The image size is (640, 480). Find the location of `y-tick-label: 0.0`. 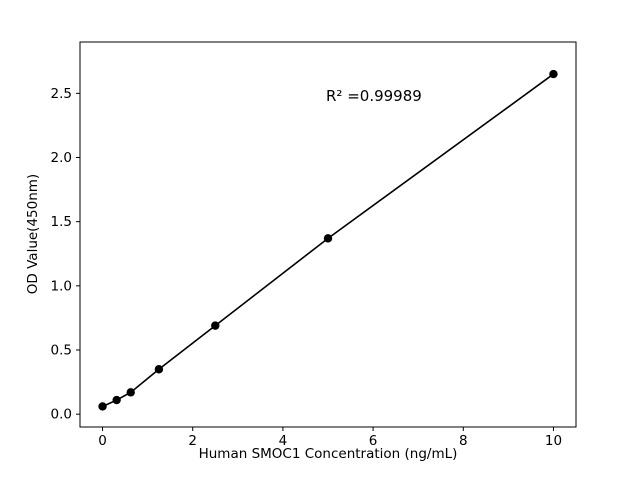

y-tick-label: 0.0 is located at coordinates (61, 415).